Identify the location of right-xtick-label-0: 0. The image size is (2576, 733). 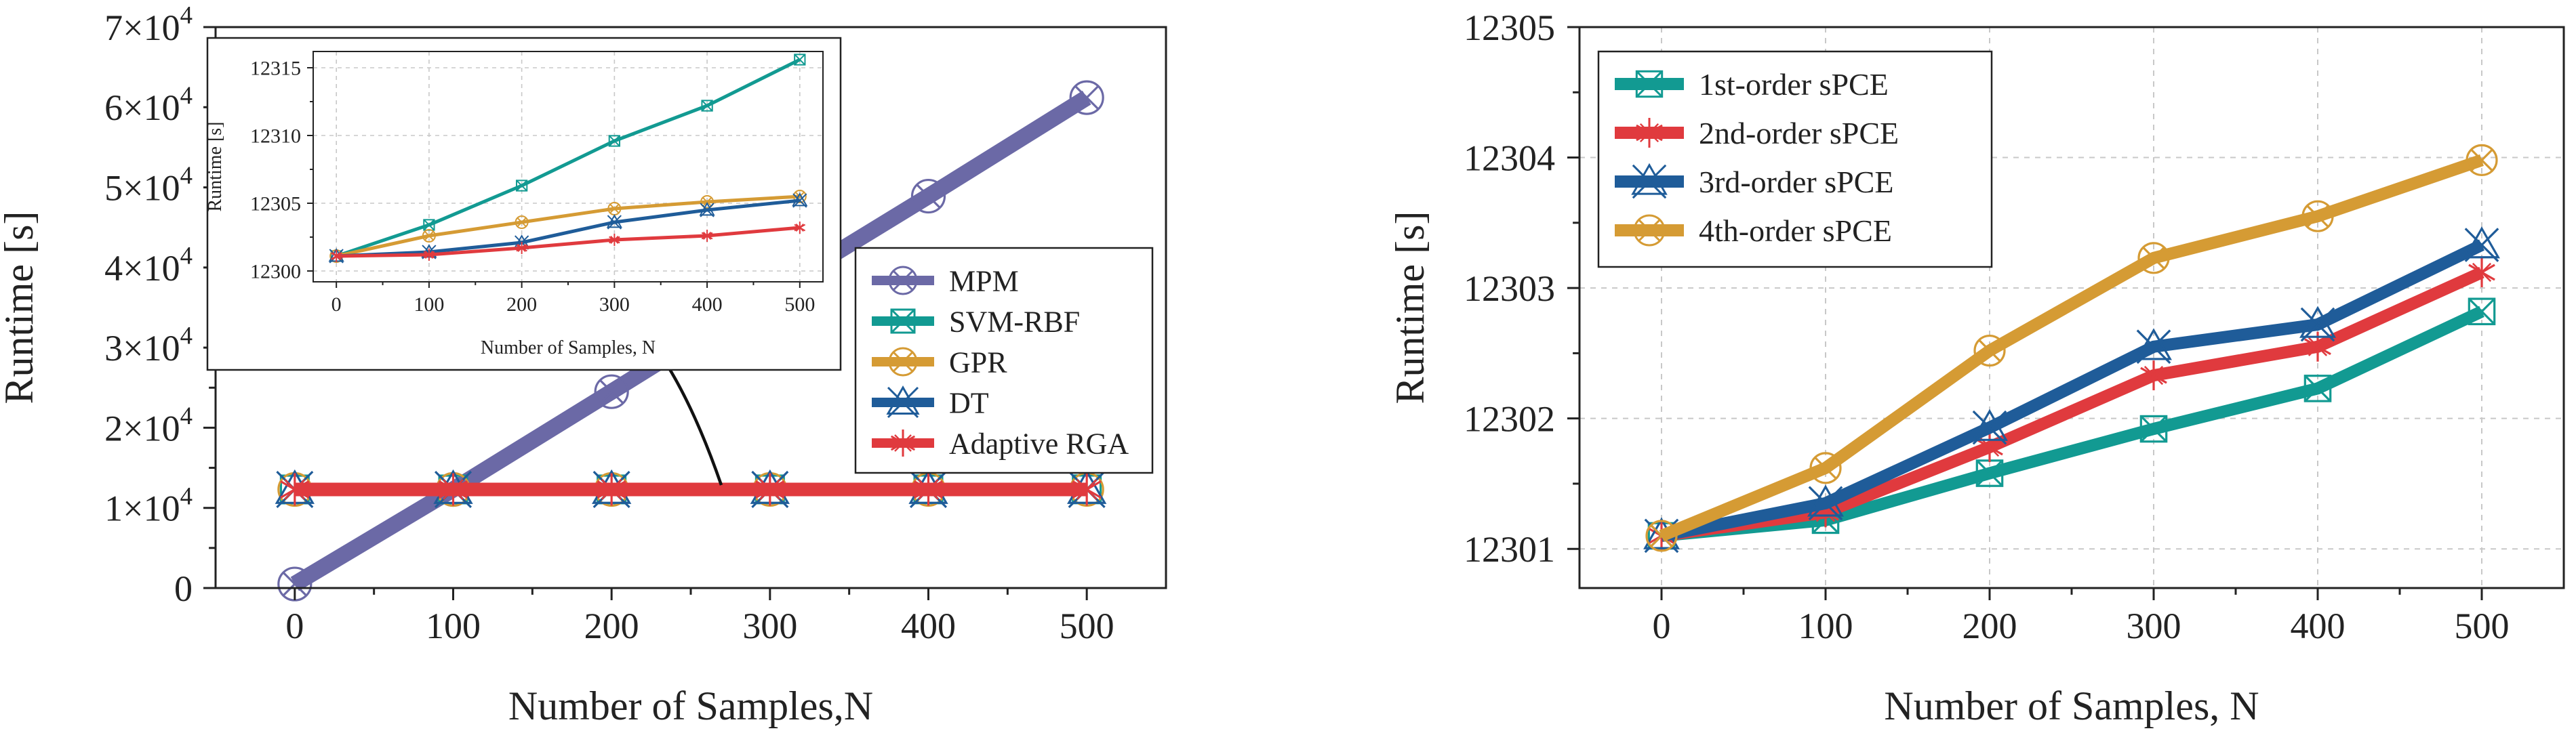
(1662, 626).